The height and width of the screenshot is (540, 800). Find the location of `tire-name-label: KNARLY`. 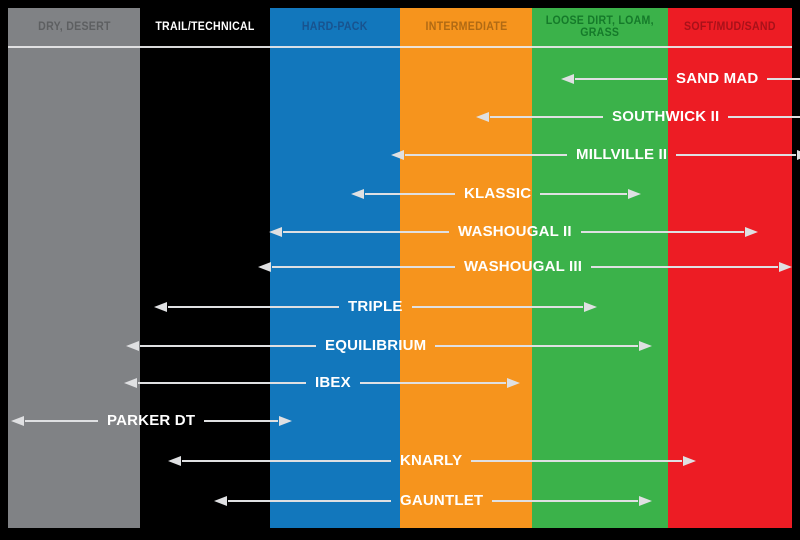

tire-name-label: KNARLY is located at coordinates (431, 460).